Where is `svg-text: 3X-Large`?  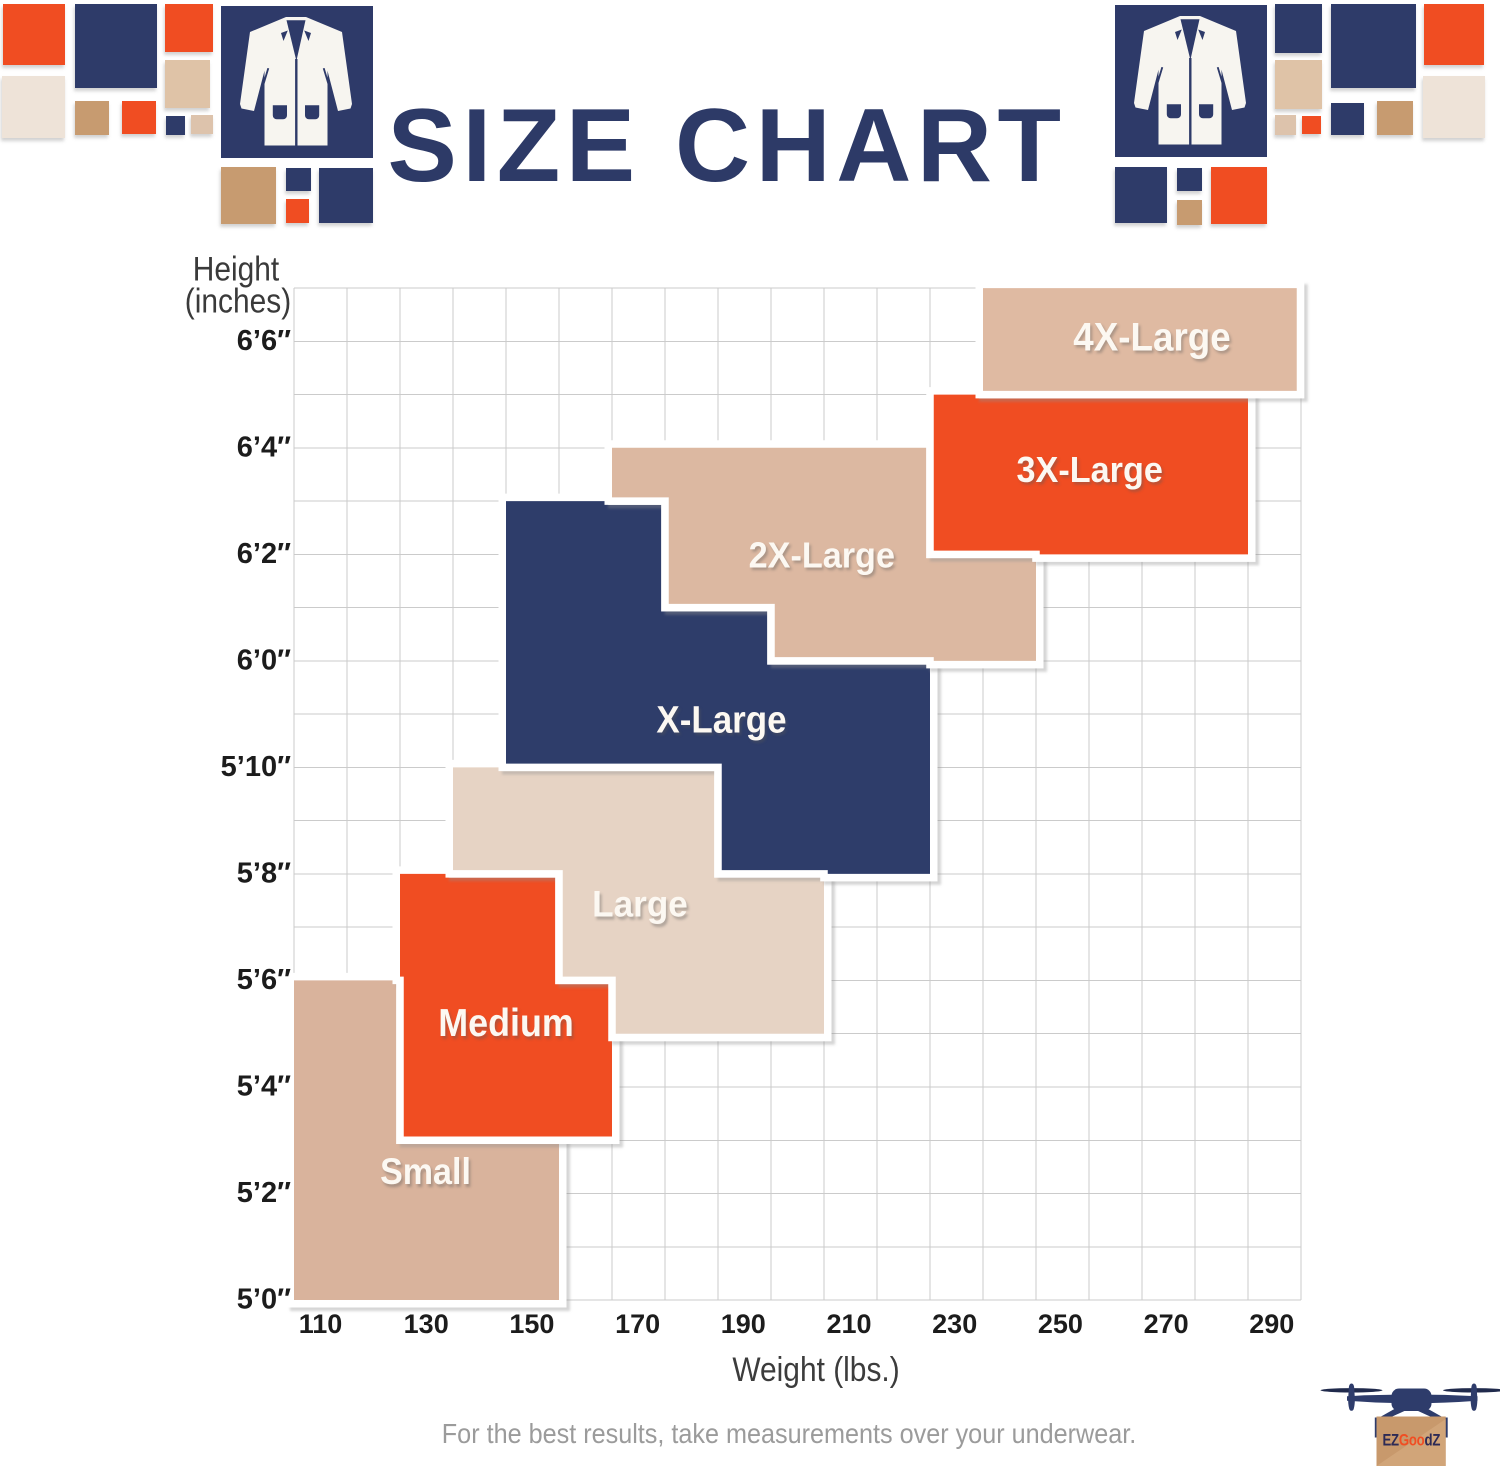
svg-text: 3X-Large is located at coordinates (1090, 470).